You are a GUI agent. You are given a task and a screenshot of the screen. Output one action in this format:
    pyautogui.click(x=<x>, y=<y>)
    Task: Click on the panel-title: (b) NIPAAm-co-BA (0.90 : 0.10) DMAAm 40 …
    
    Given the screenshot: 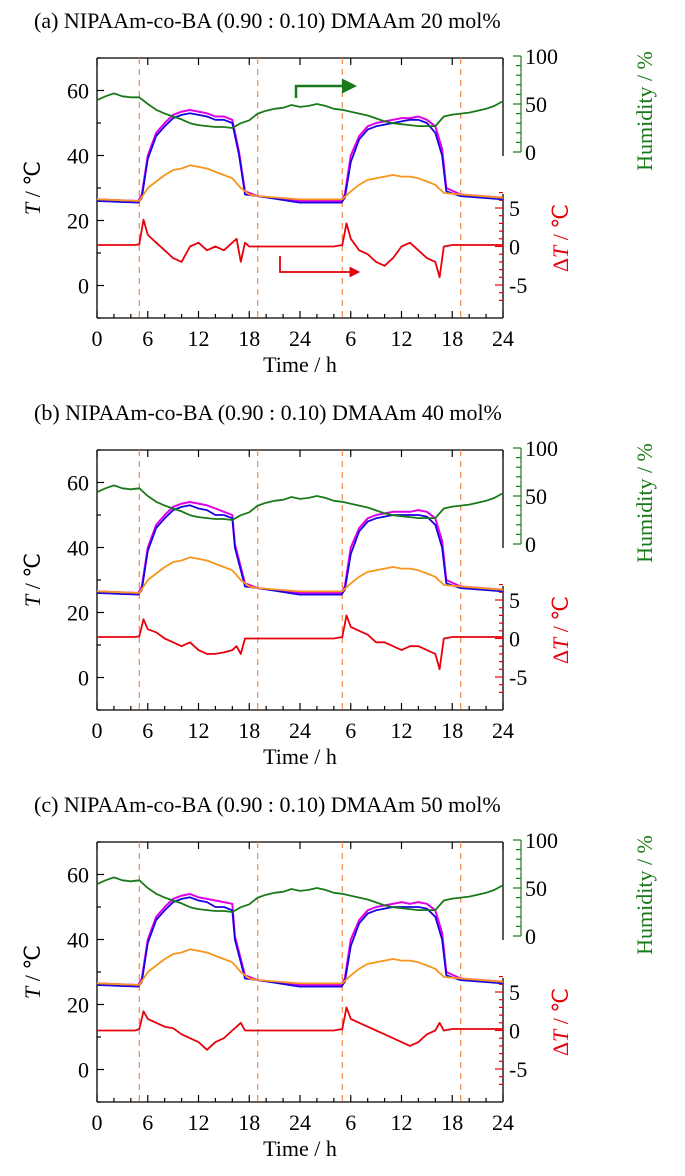 What is the action you would take?
    pyautogui.click(x=268, y=412)
    